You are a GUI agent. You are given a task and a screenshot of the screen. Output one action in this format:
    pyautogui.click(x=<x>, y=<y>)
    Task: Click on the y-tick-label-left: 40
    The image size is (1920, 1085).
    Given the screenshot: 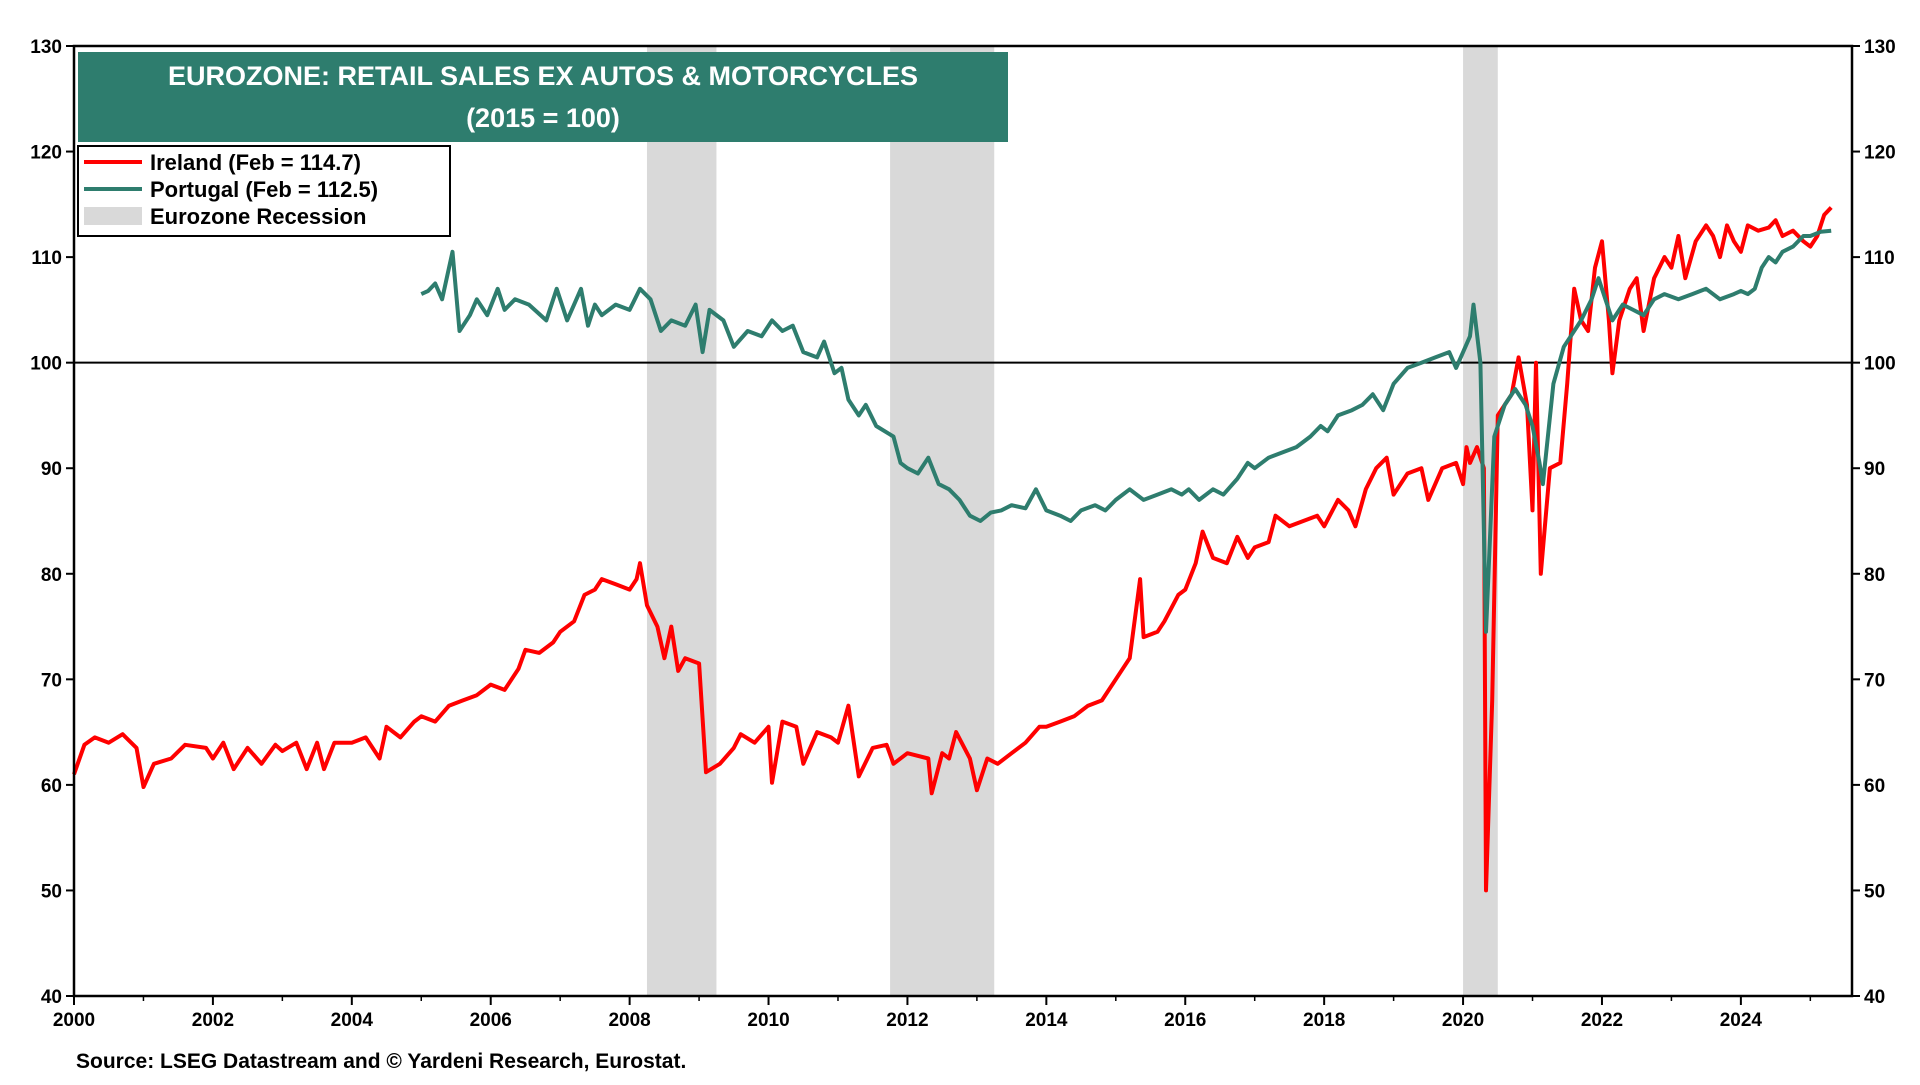 What is the action you would take?
    pyautogui.click(x=51, y=997)
    